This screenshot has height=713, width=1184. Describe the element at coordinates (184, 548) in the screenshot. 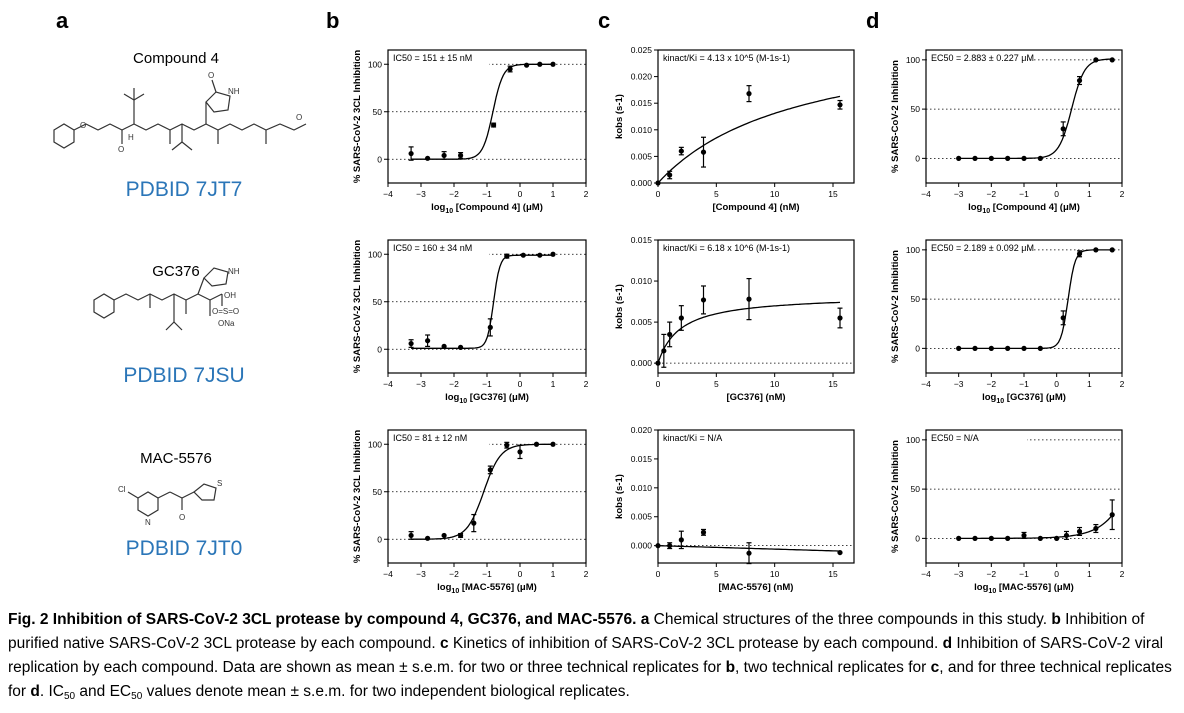

I see `pdb-id: PDBID 7JT0` at that location.